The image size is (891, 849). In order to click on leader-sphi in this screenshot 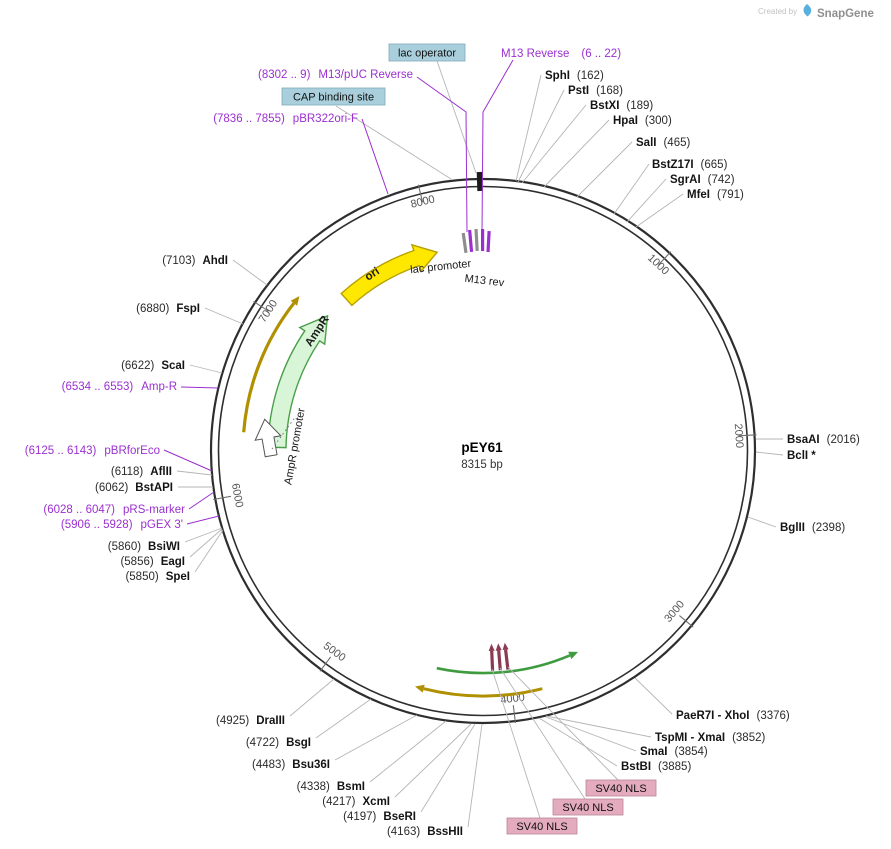, I will do `click(528, 128)`.